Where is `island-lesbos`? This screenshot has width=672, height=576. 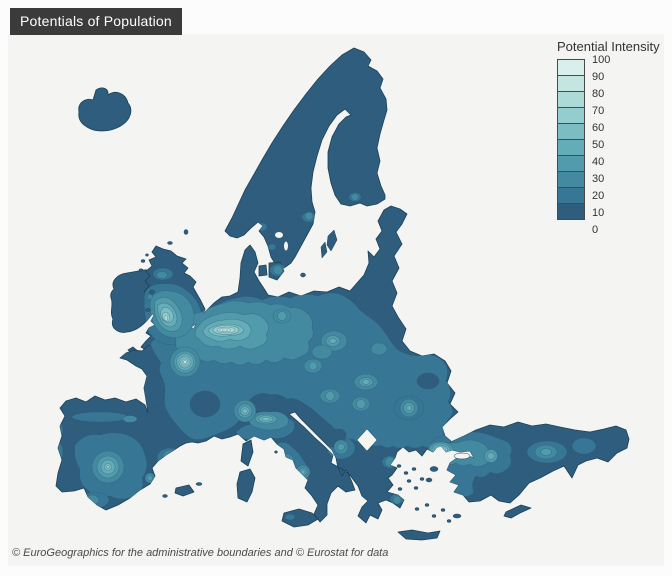
island-lesbos is located at coordinates (434, 469).